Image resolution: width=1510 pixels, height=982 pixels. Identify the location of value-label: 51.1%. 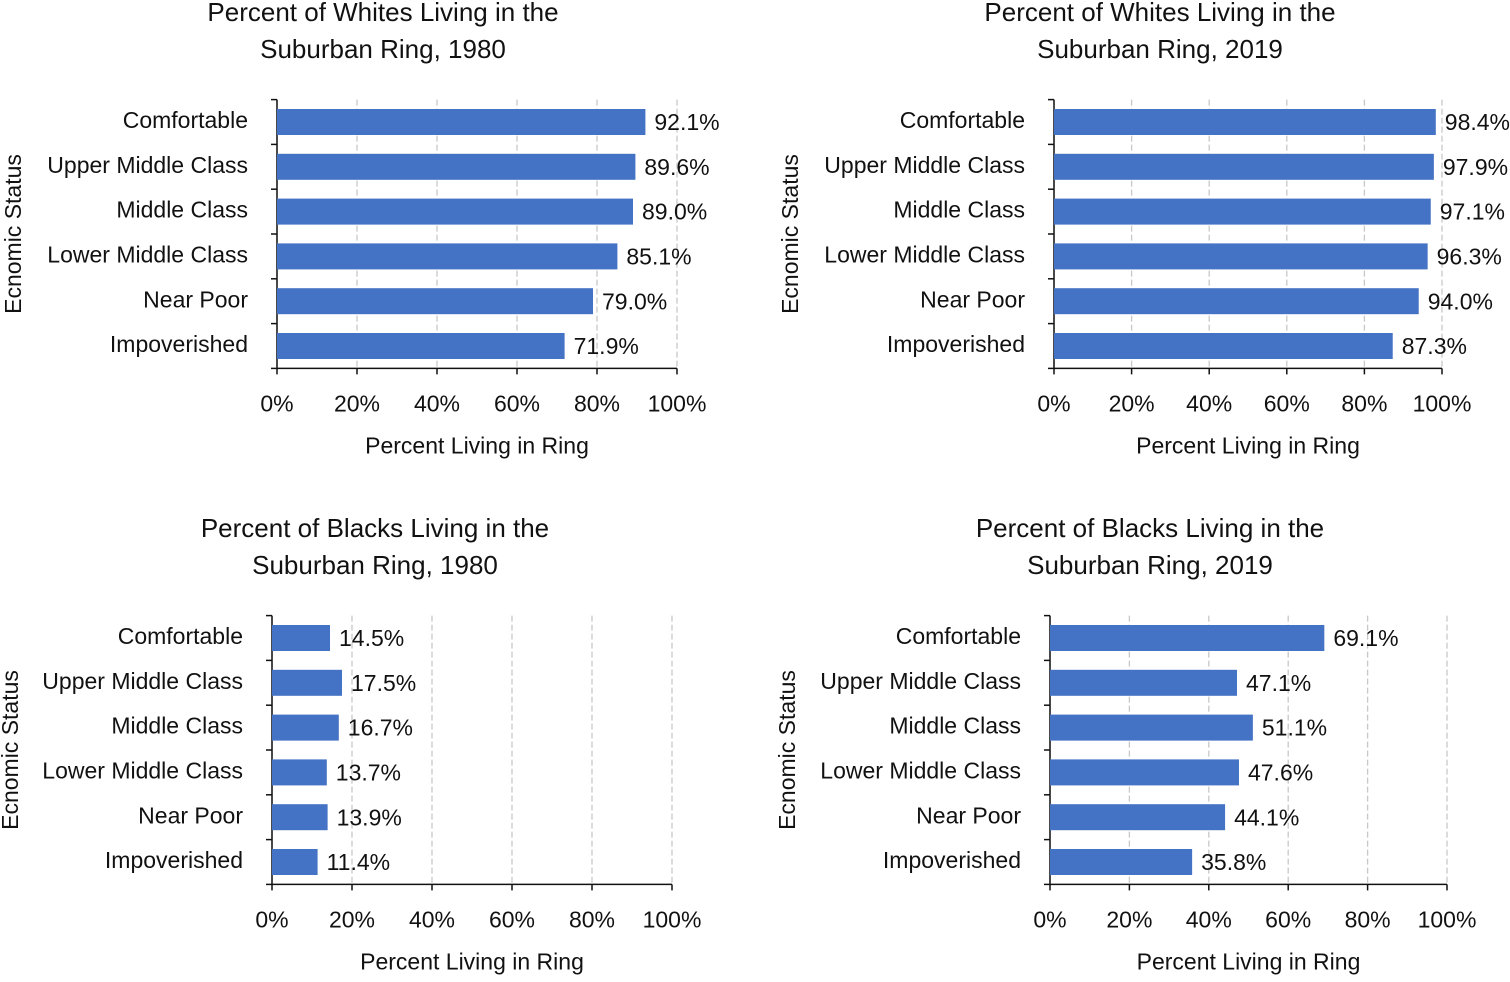
(1294, 728).